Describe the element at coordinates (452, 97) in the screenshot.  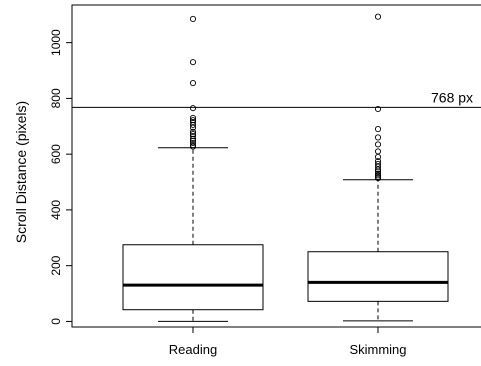
I see `reference-line-label: 768 px` at that location.